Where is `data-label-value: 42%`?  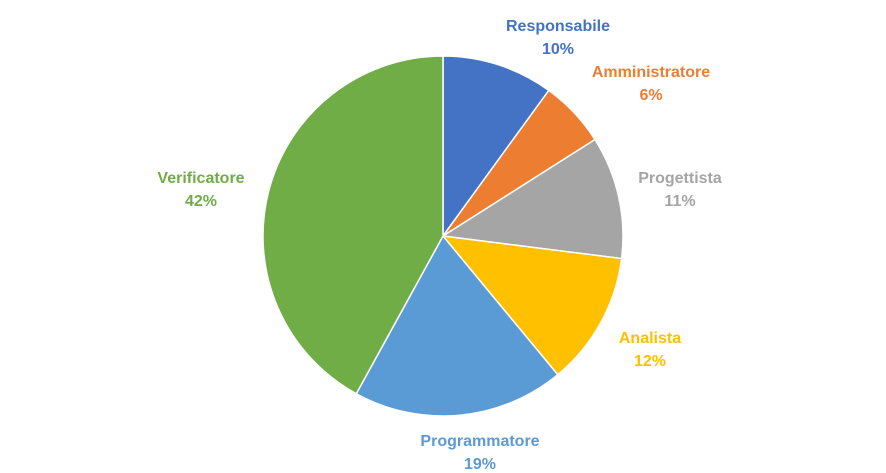 data-label-value: 42% is located at coordinates (201, 201).